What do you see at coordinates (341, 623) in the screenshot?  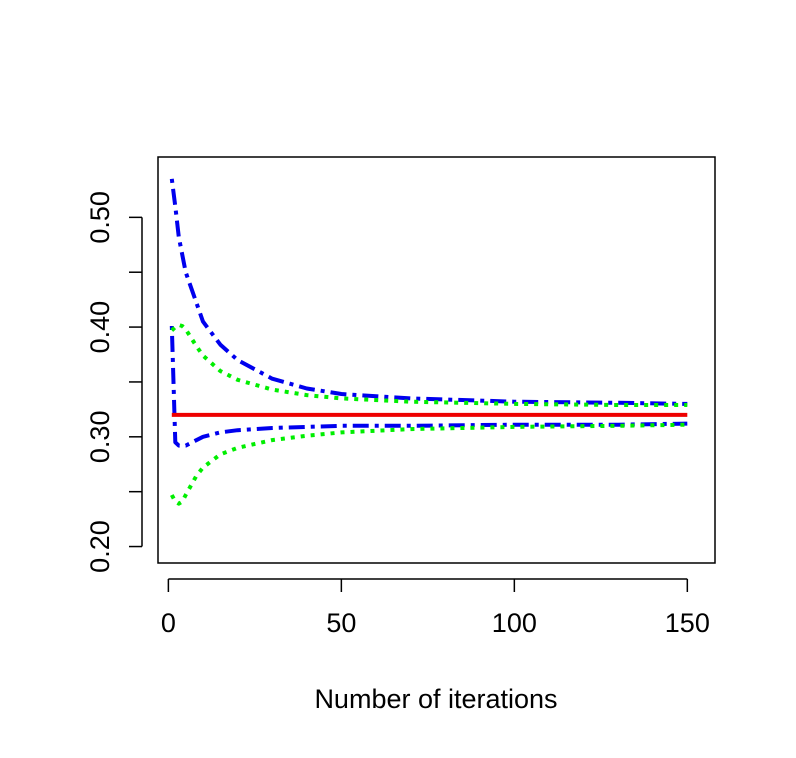 I see `x-tick-label: 50` at bounding box center [341, 623].